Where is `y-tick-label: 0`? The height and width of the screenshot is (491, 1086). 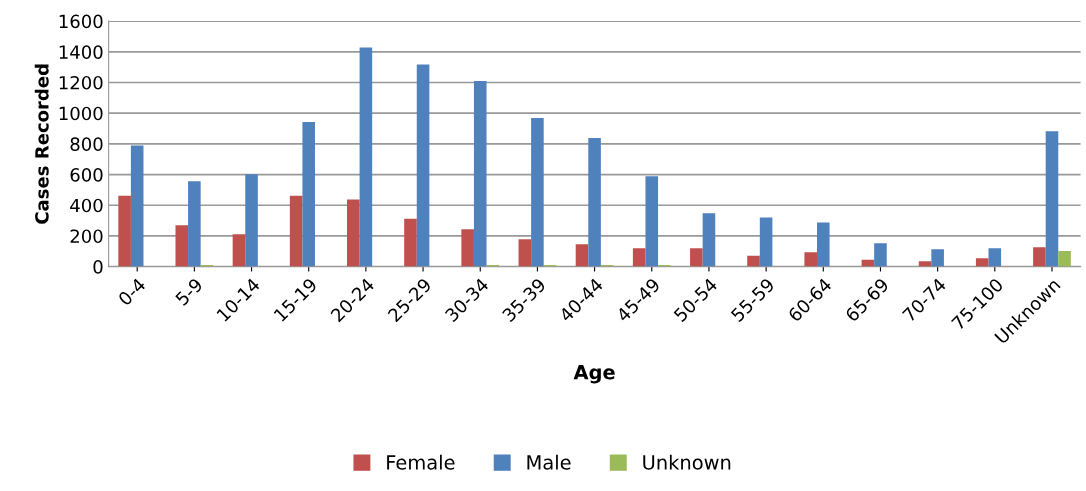
y-tick-label: 0 is located at coordinates (98, 267).